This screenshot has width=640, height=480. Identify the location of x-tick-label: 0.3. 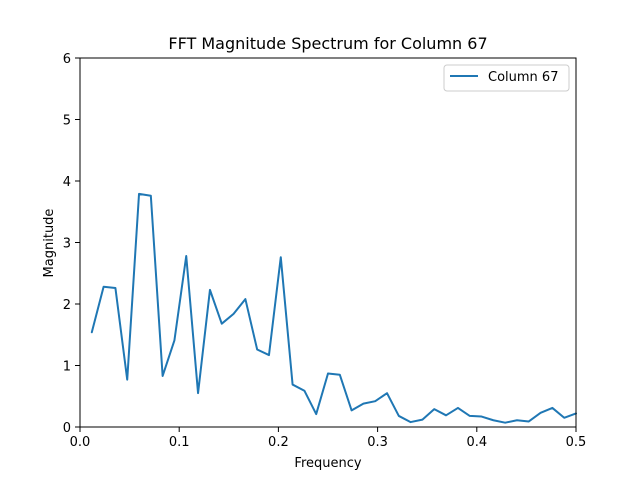
(377, 442).